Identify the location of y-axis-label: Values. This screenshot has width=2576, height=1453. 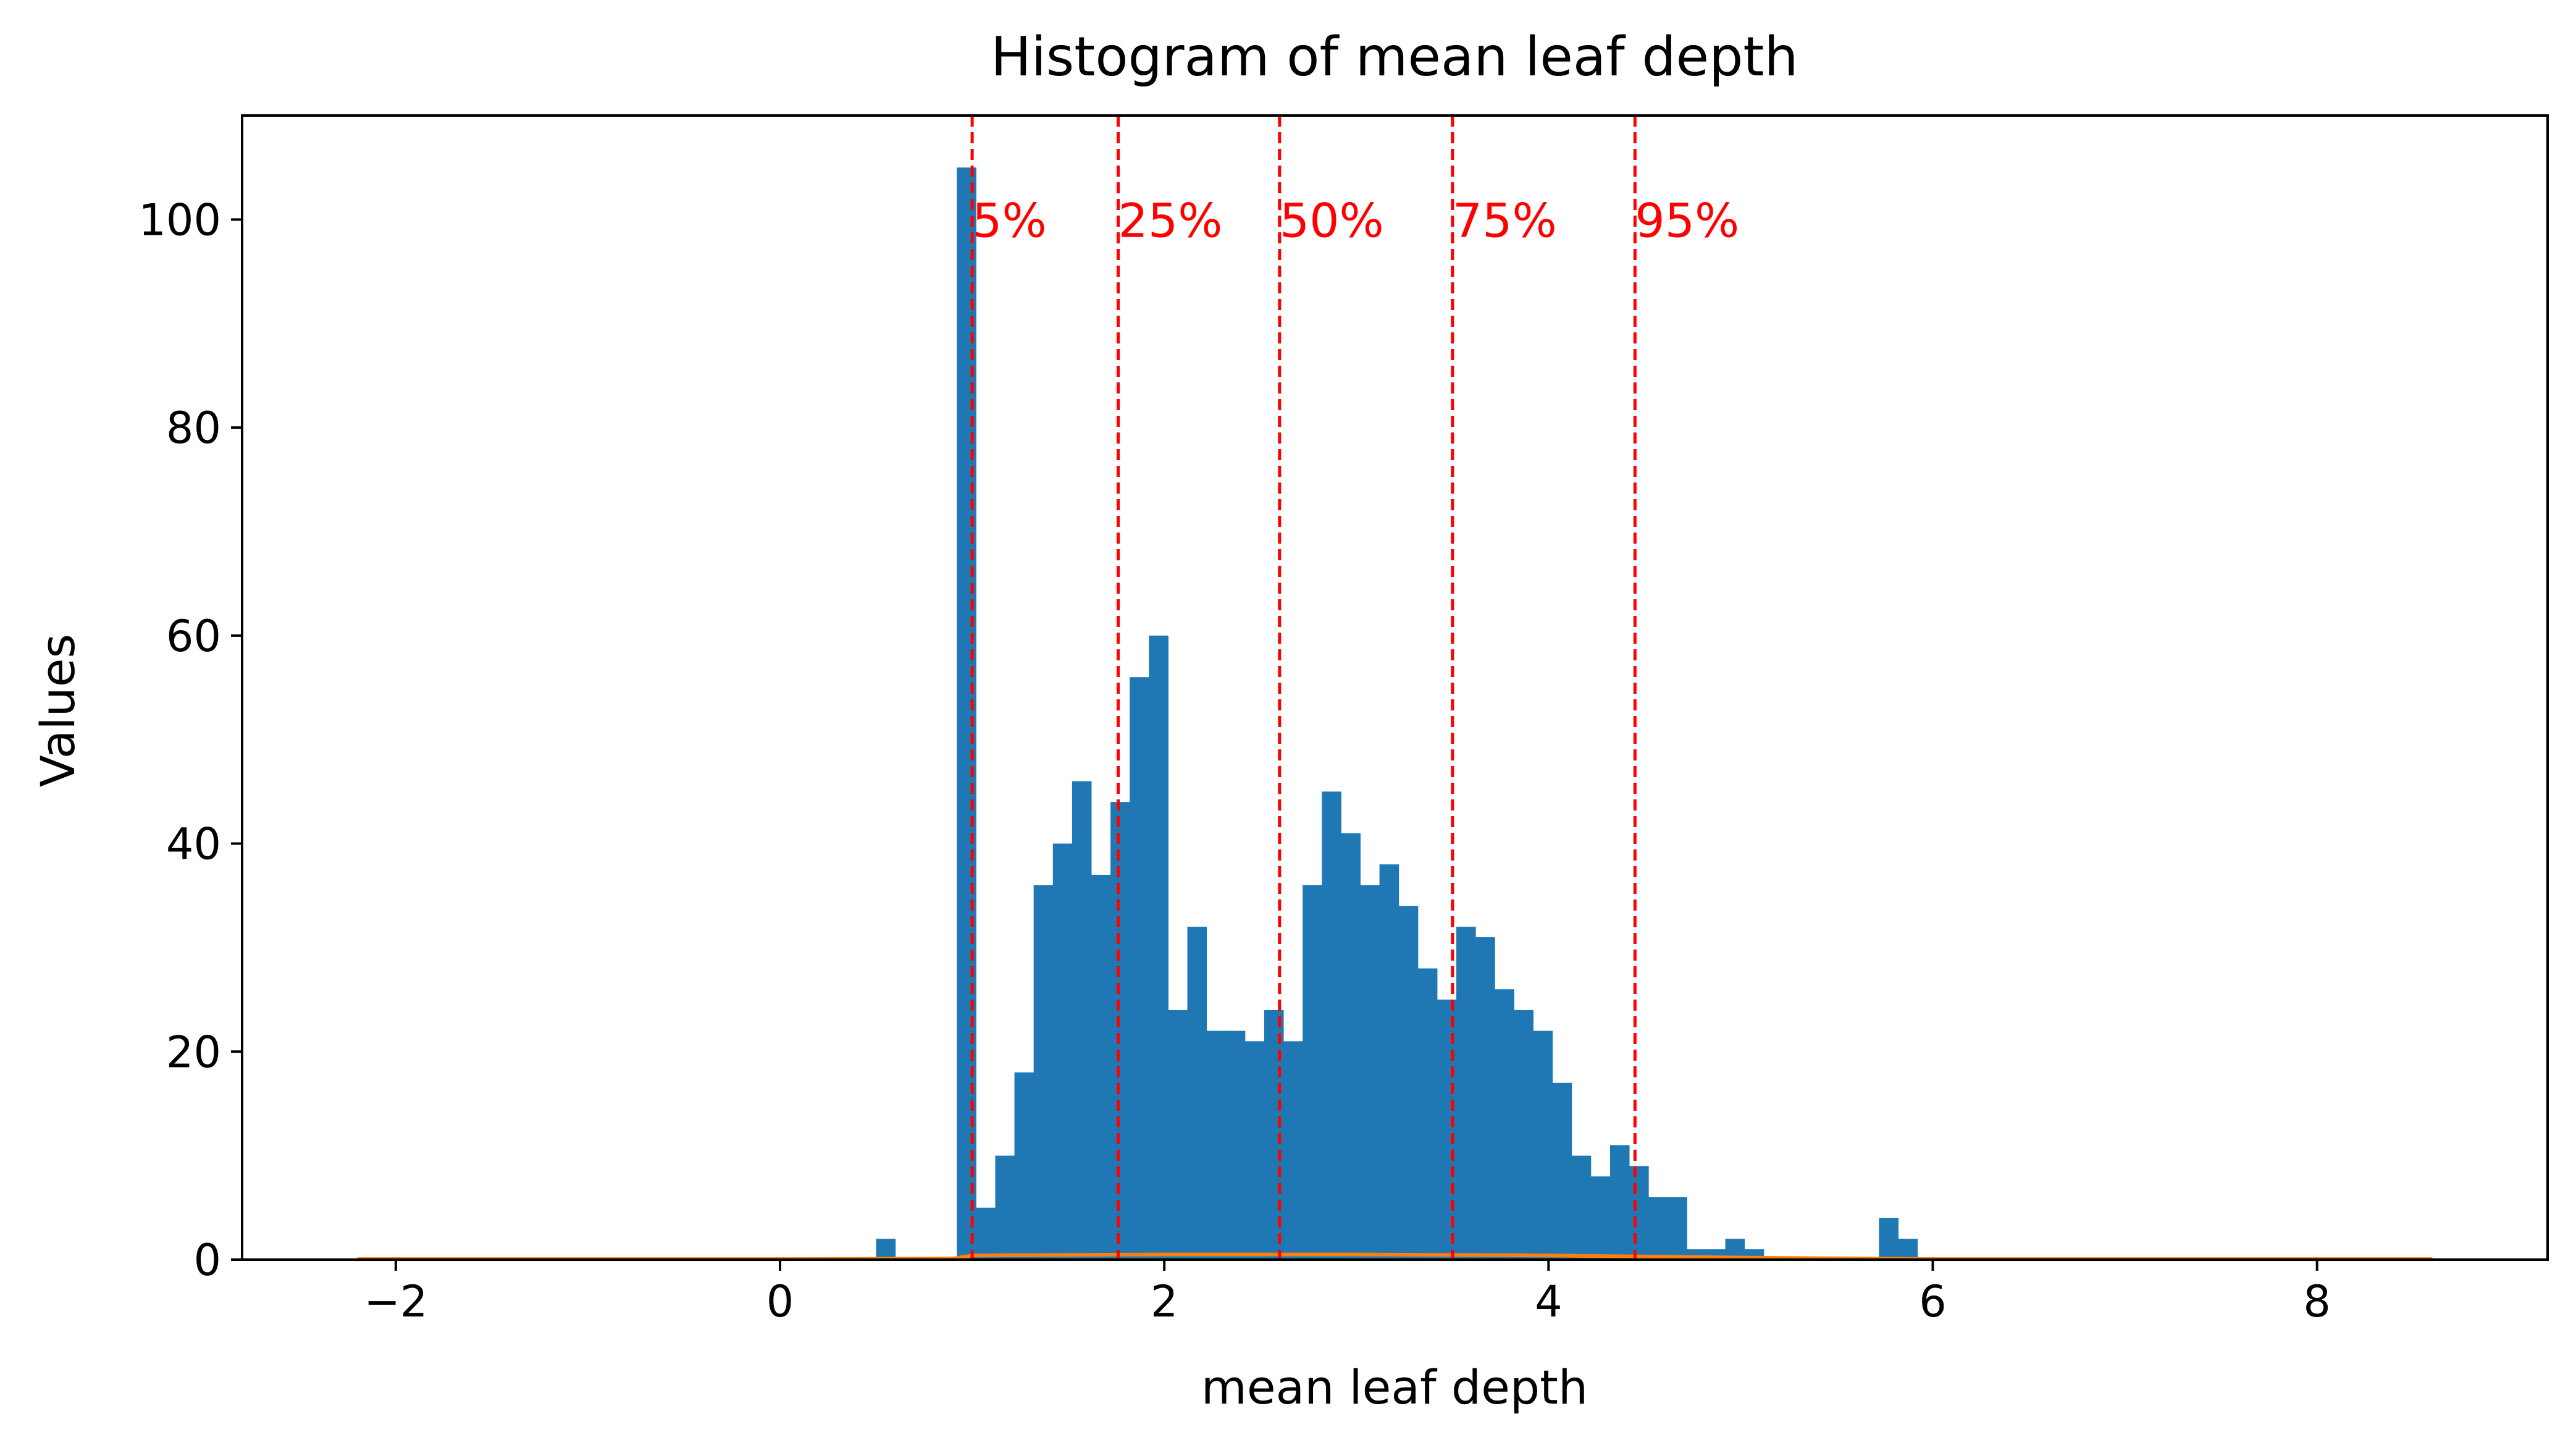
(57, 710).